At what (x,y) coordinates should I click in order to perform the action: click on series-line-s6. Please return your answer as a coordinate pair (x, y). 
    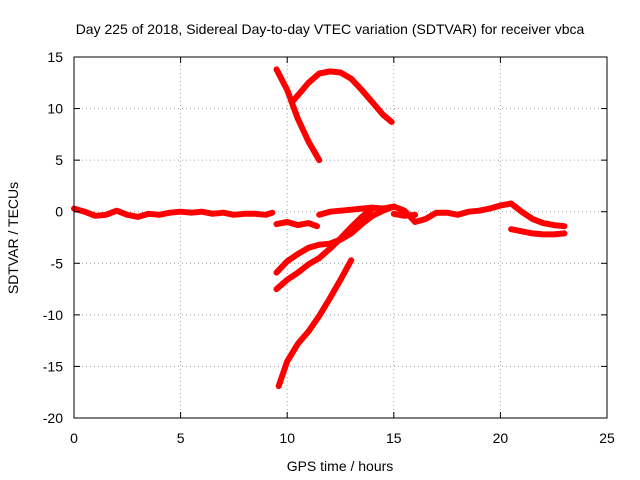
    Looking at the image, I should click on (324, 249).